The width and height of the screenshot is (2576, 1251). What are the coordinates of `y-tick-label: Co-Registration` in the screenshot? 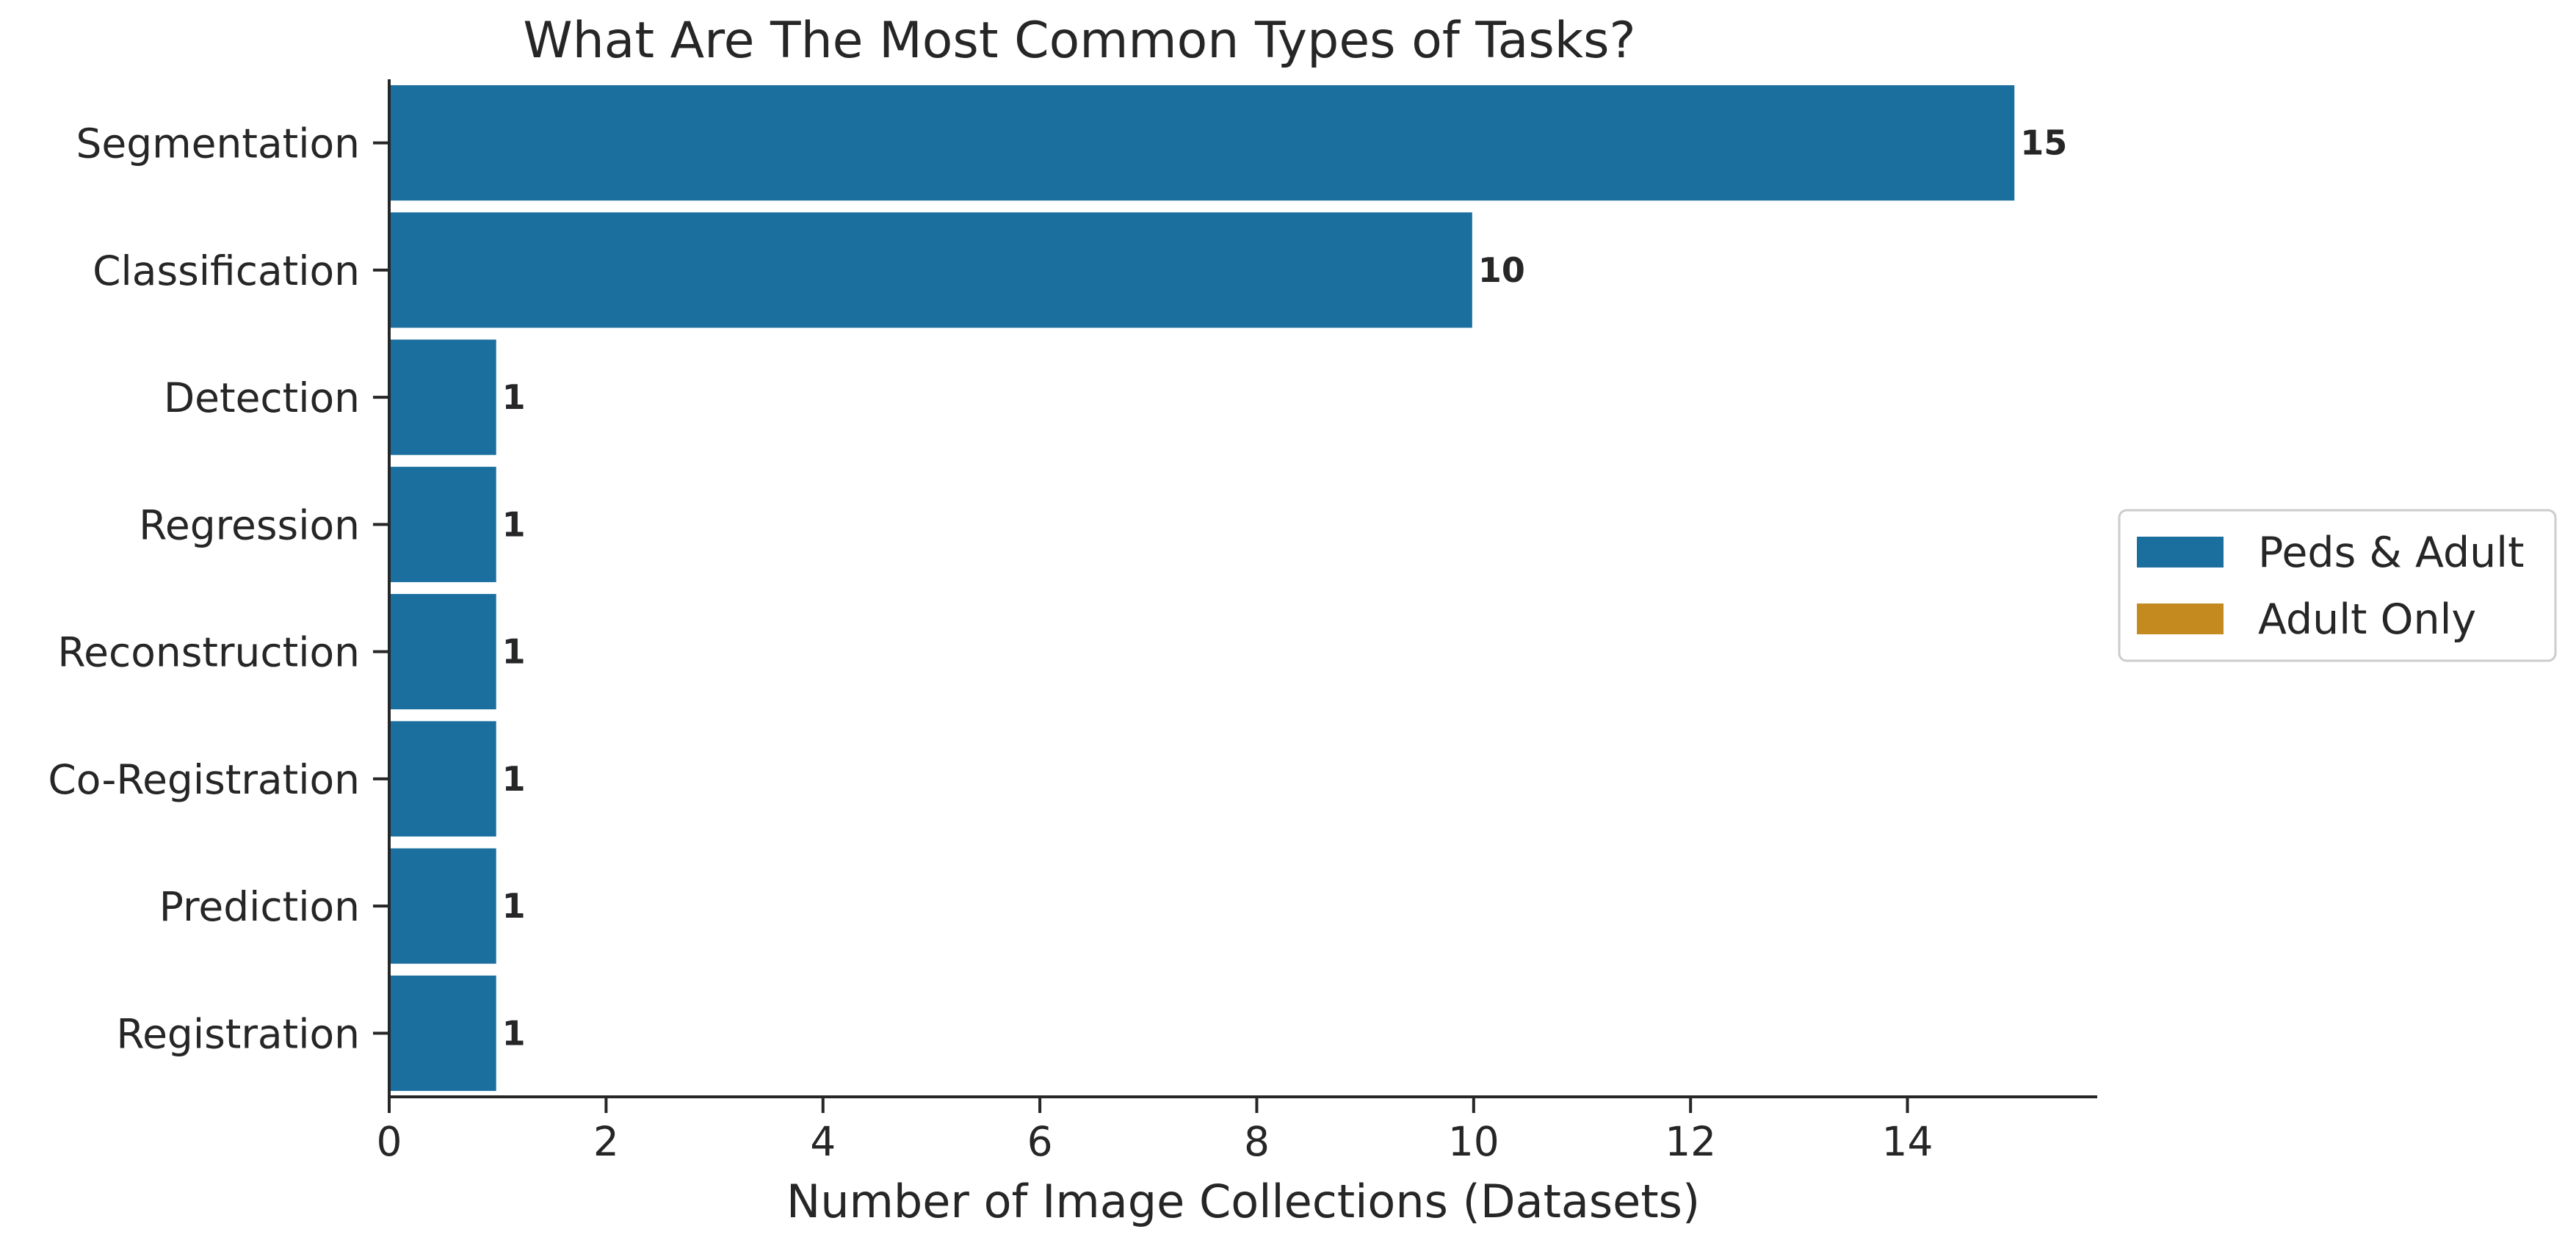 It's located at (204, 779).